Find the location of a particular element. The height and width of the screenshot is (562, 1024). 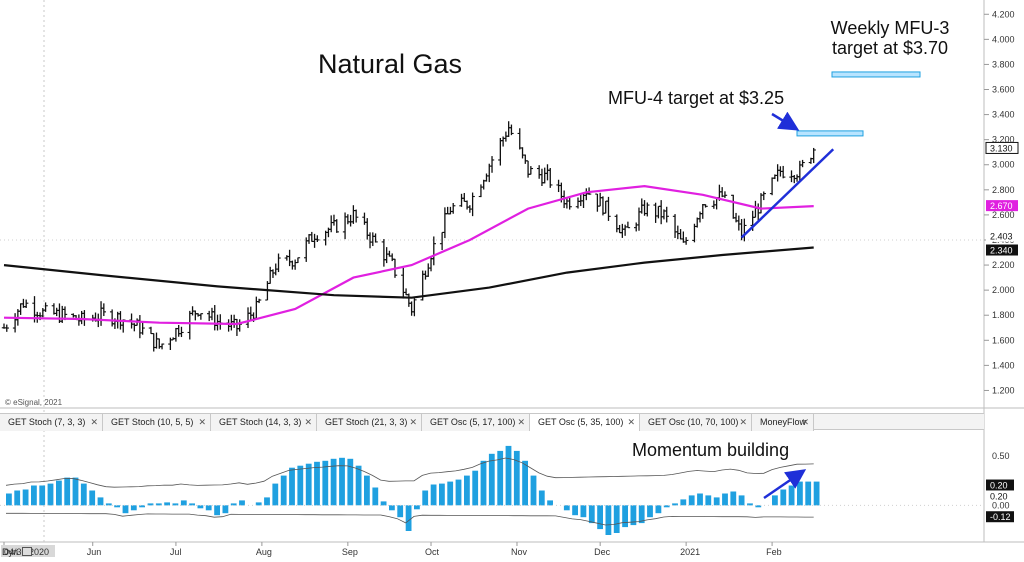

last-value-flag: 3.130 is located at coordinates (1002, 147).